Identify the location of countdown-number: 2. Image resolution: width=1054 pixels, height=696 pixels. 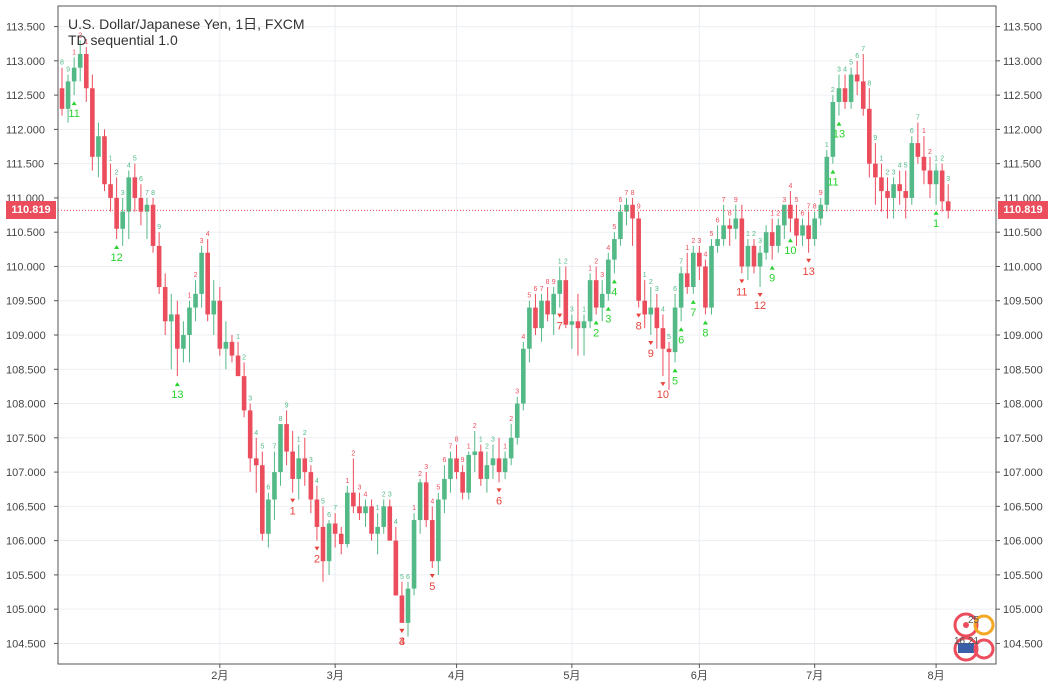
(596, 333).